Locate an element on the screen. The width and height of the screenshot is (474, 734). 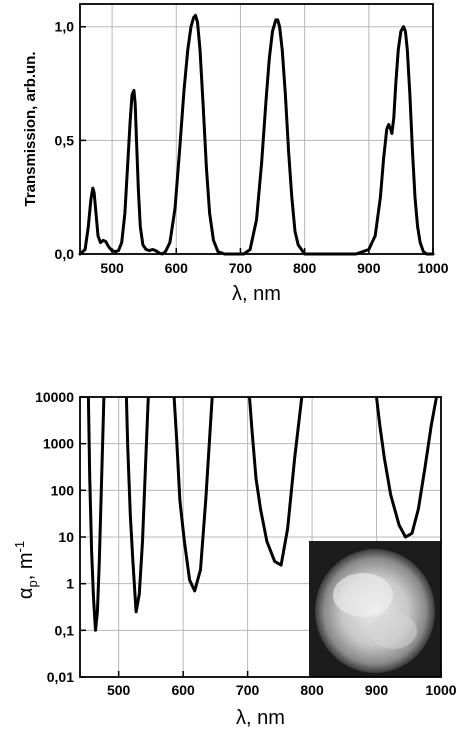
bottom-y-tick-label: 0,1 is located at coordinates (65, 630).